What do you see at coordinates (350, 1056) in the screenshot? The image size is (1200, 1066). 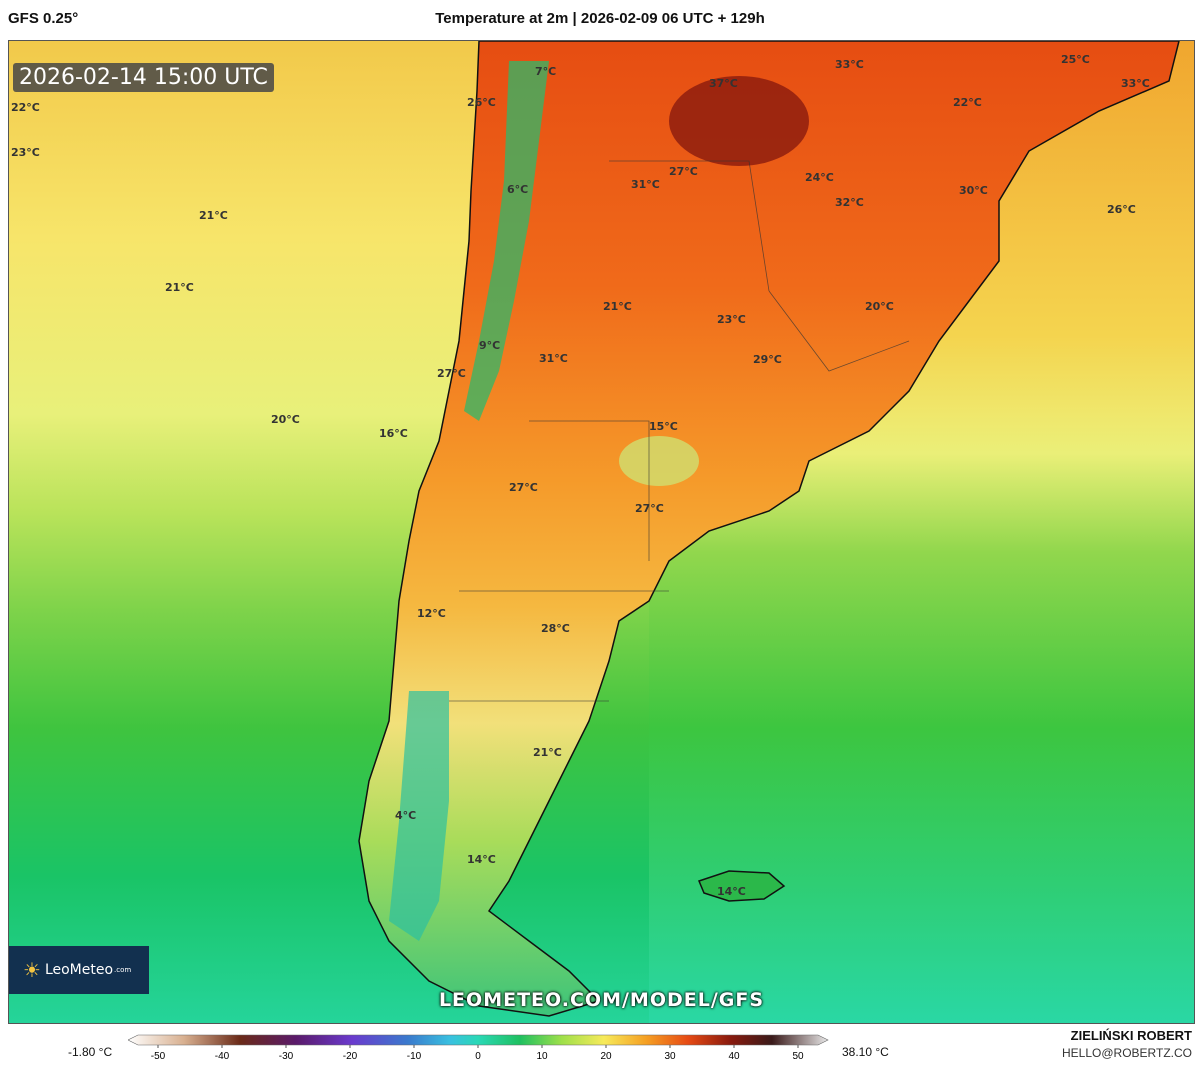 I see `scale-tick-label: -20` at bounding box center [350, 1056].